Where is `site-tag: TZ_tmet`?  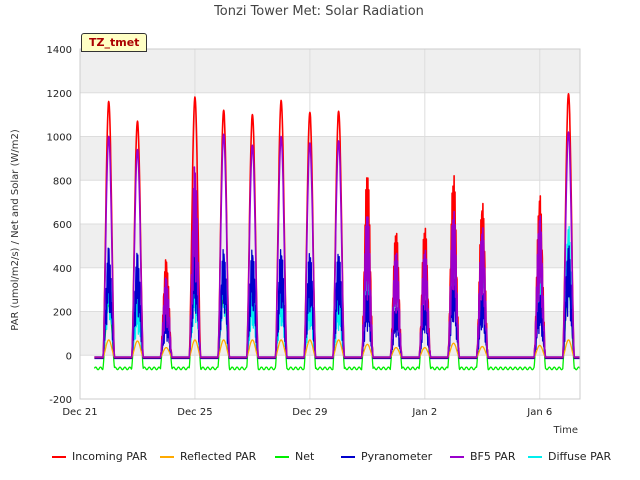 site-tag: TZ_tmet is located at coordinates (114, 42).